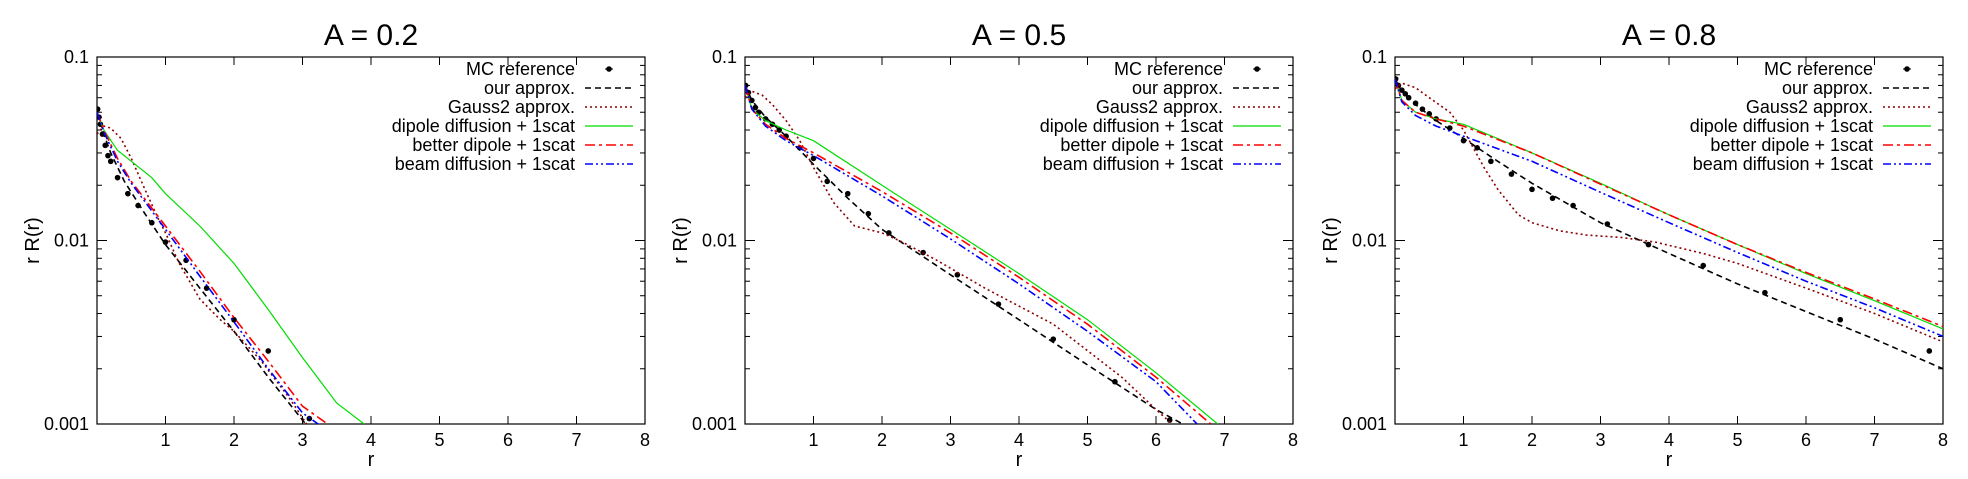  What do you see at coordinates (371, 35) in the screenshot?
I see `chart-title: A = 0.2` at bounding box center [371, 35].